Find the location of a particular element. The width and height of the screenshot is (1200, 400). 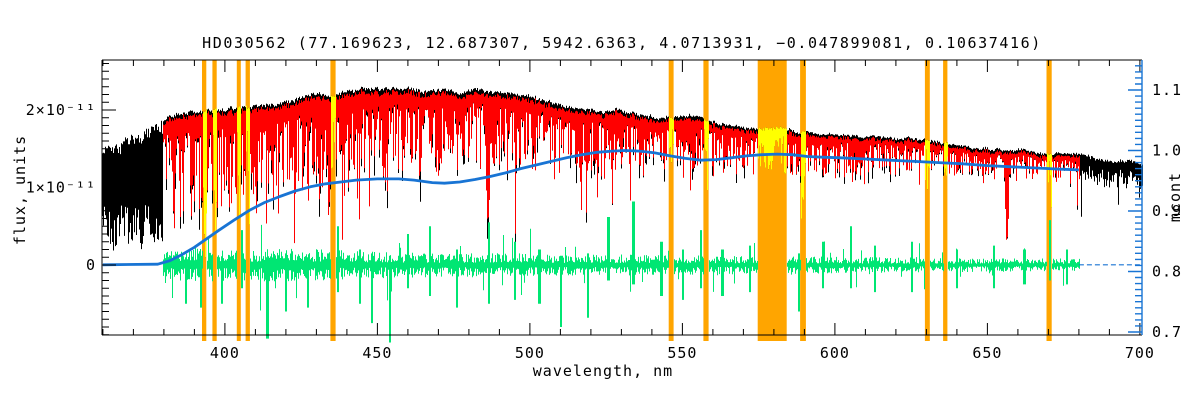

y-axis-left-label: flux, units is located at coordinates (20, 190).